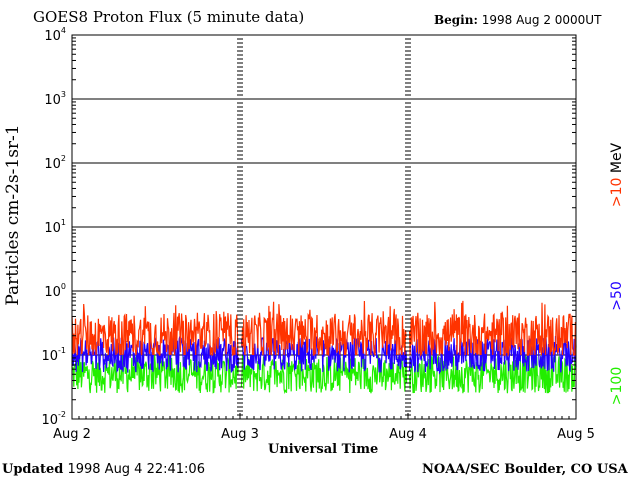  I want to click on begin-value: 1998 Aug 2 0000UT, so click(541, 20).